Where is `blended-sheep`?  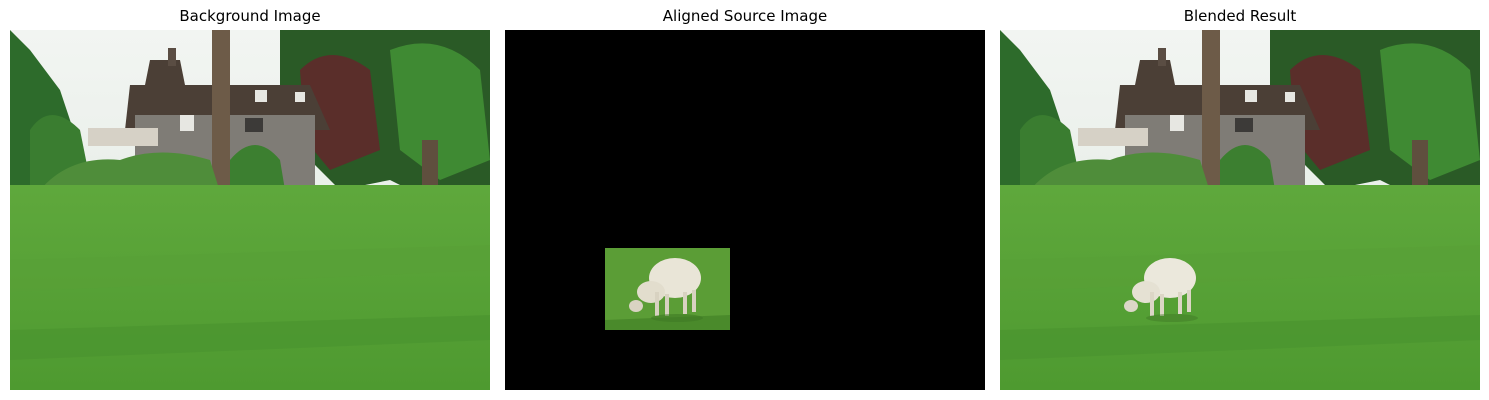 blended-sheep is located at coordinates (1161, 290).